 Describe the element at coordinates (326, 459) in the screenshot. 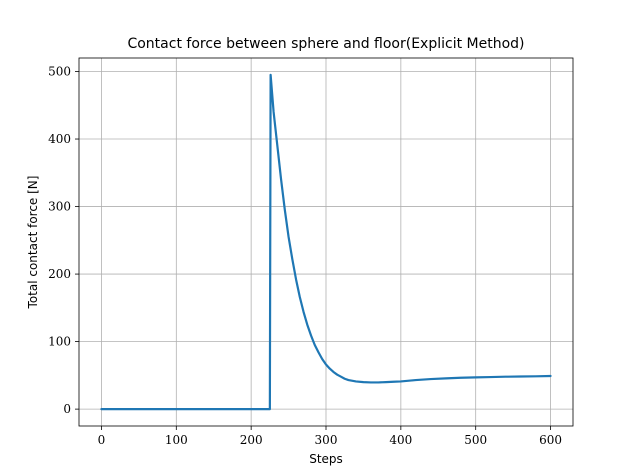

I see `x-axis-label: Steps` at that location.